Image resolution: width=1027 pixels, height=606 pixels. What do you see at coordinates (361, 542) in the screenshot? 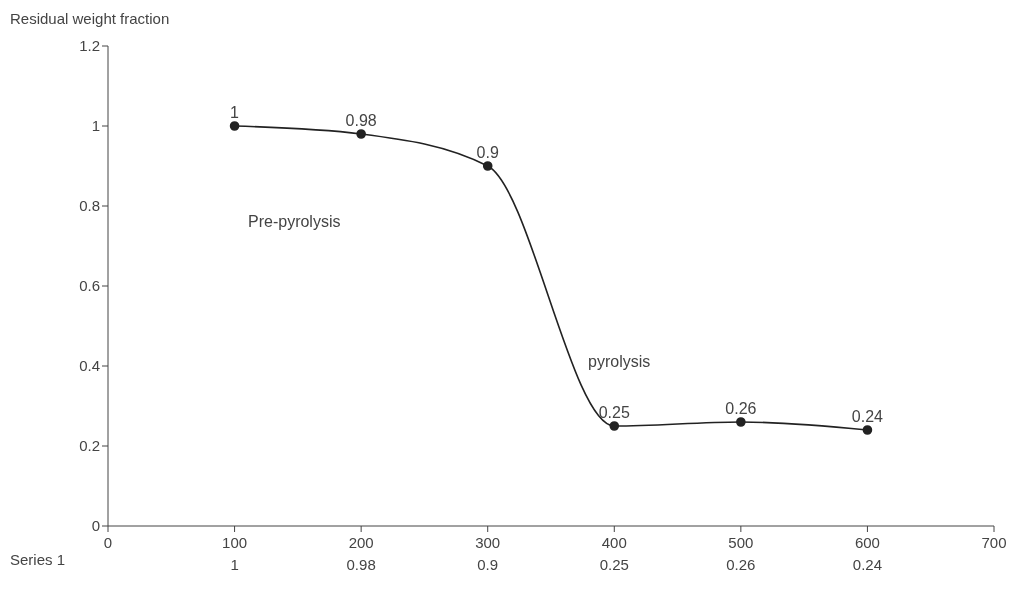
I see `x-tick-label: 200` at bounding box center [361, 542].